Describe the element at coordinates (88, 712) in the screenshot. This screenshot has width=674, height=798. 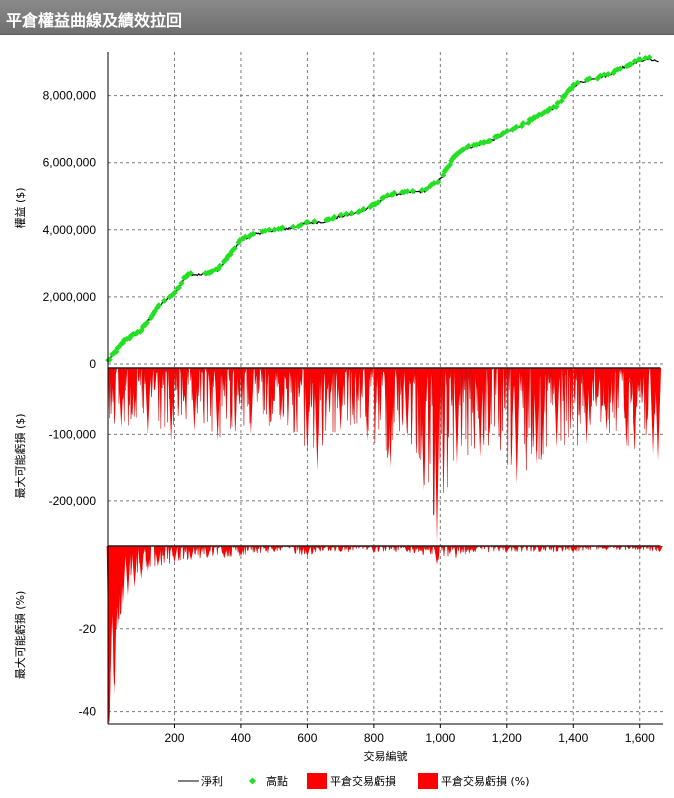
I see `y-tick-label: -40` at that location.